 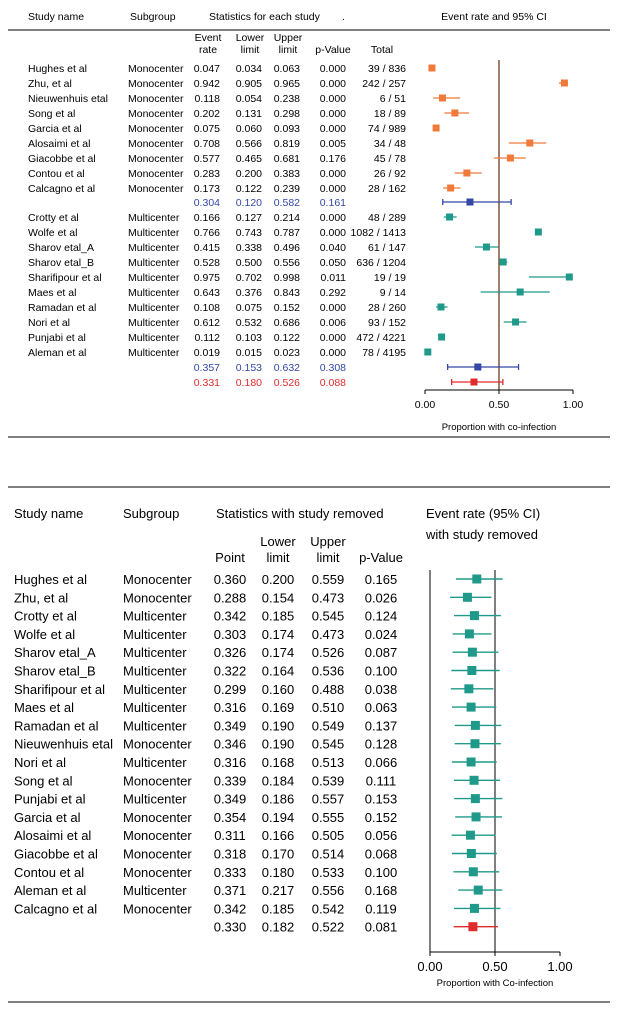 What do you see at coordinates (53, 218) in the screenshot?
I see `panel1-study-name: Crotty et al` at bounding box center [53, 218].